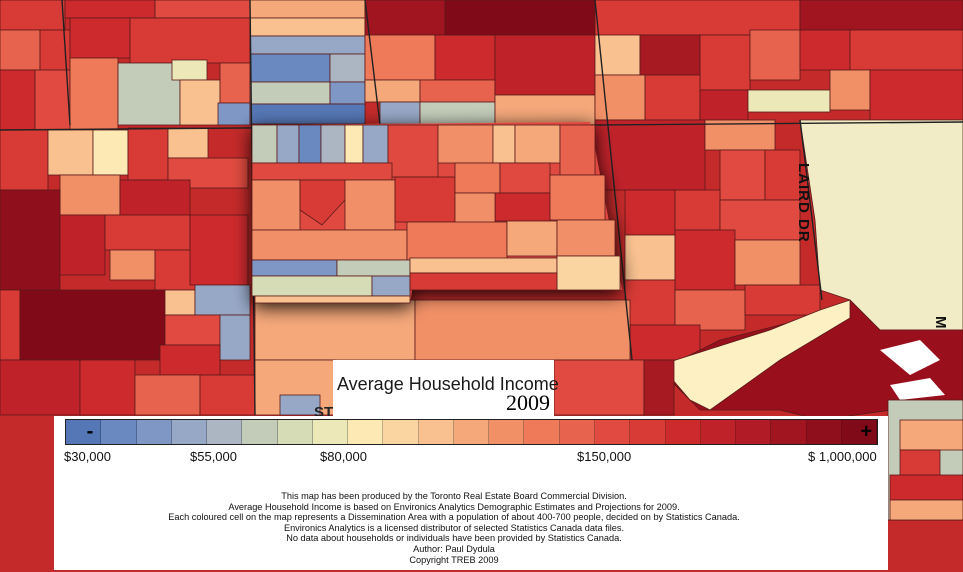 The width and height of the screenshot is (963, 572). Describe the element at coordinates (940, 322) in the screenshot. I see `street-label-partial-right: M` at that location.